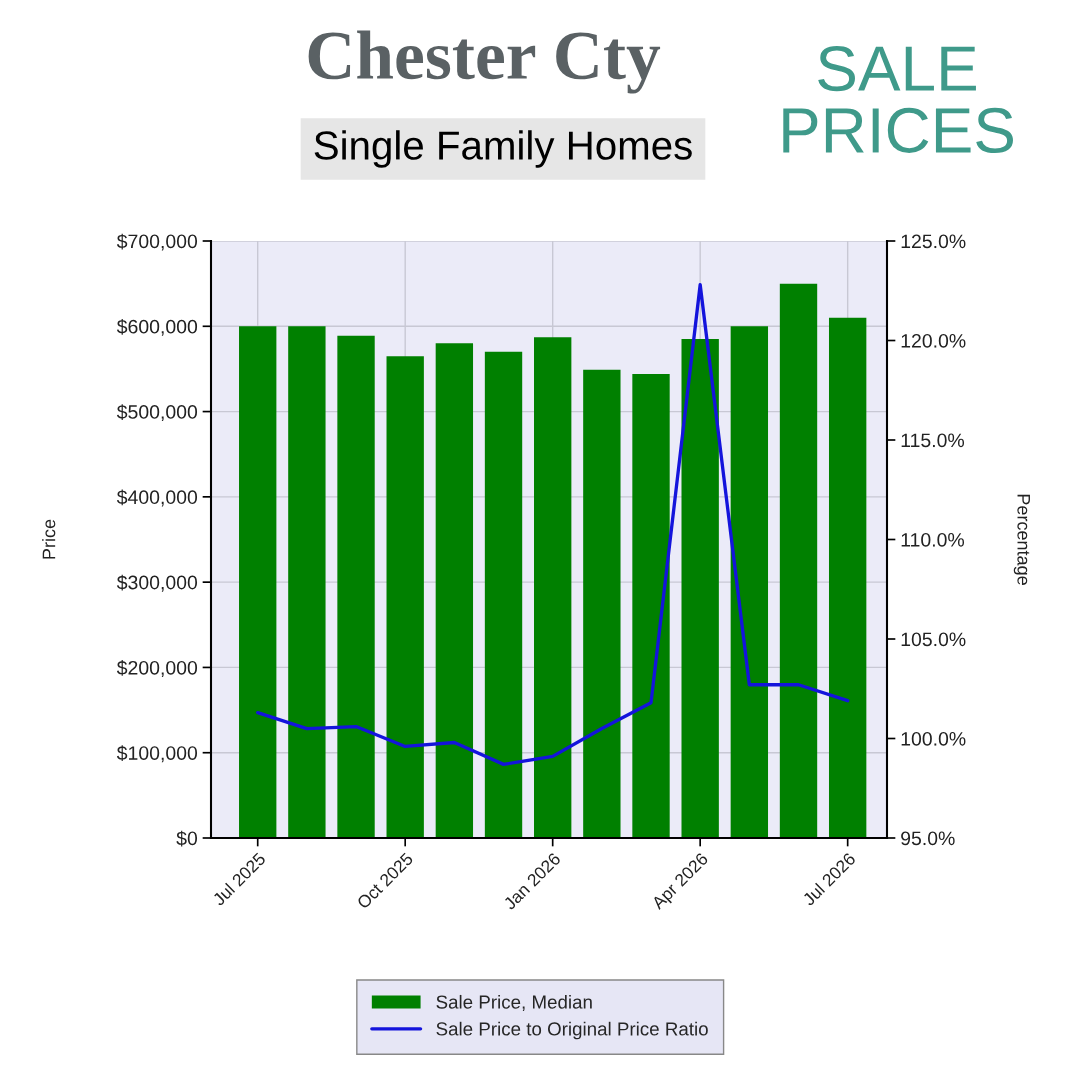  I want to click on y2-tick-label: 110.0%, so click(933, 539).